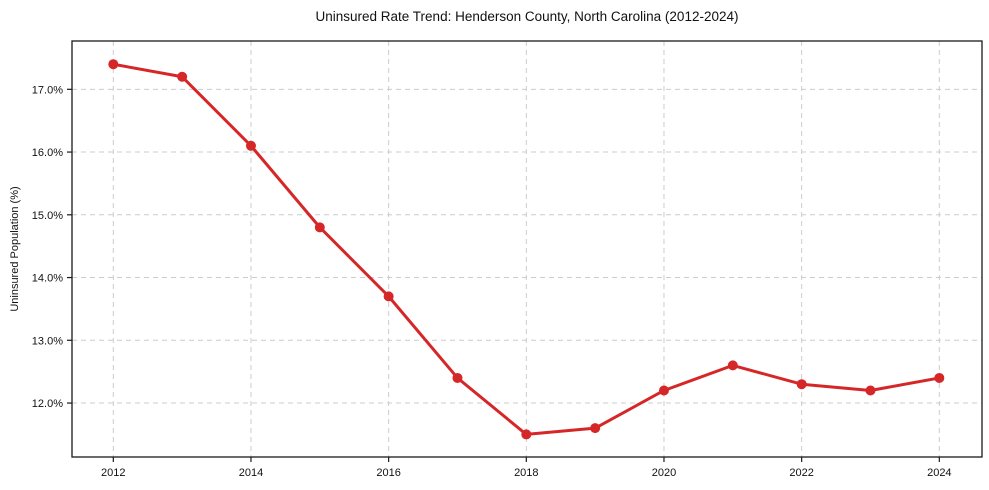 The width and height of the screenshot is (989, 490). I want to click on x-tick-label: 2020, so click(664, 473).